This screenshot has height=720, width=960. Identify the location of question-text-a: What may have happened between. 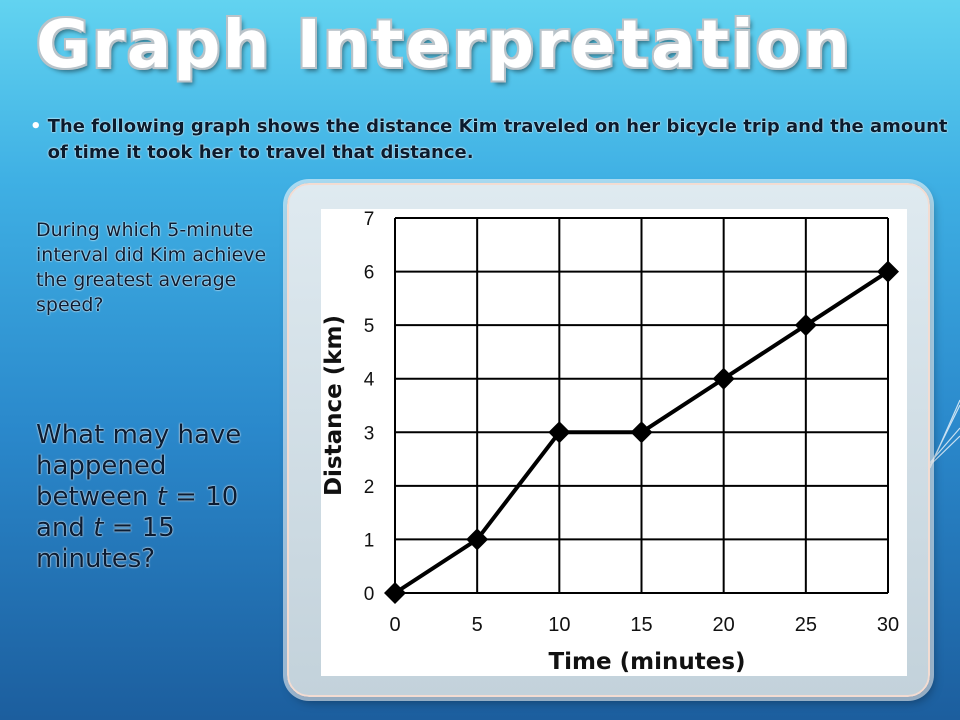
(139, 466).